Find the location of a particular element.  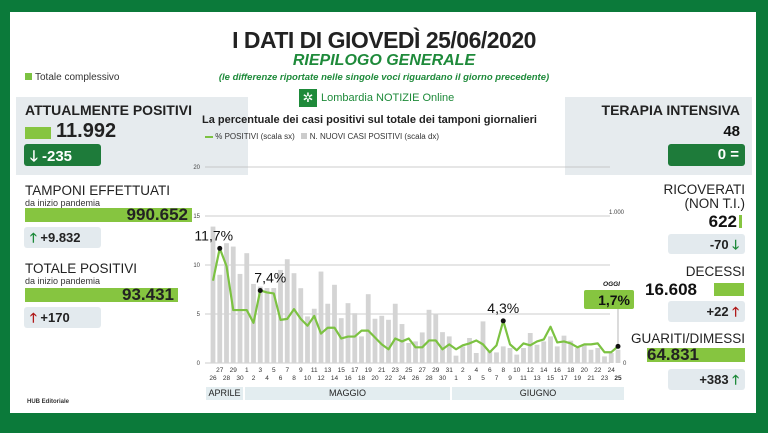

decessi-value: 16.608 is located at coordinates (671, 289).